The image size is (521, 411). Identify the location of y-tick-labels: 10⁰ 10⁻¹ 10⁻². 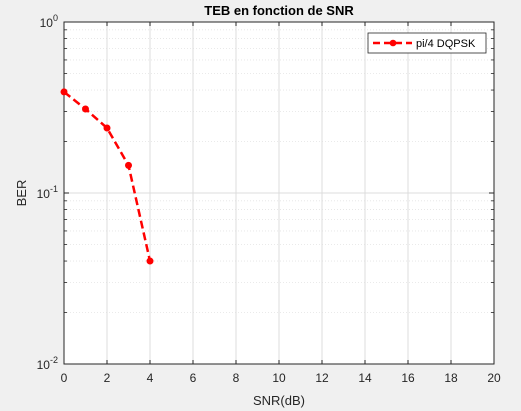
(47, 192).